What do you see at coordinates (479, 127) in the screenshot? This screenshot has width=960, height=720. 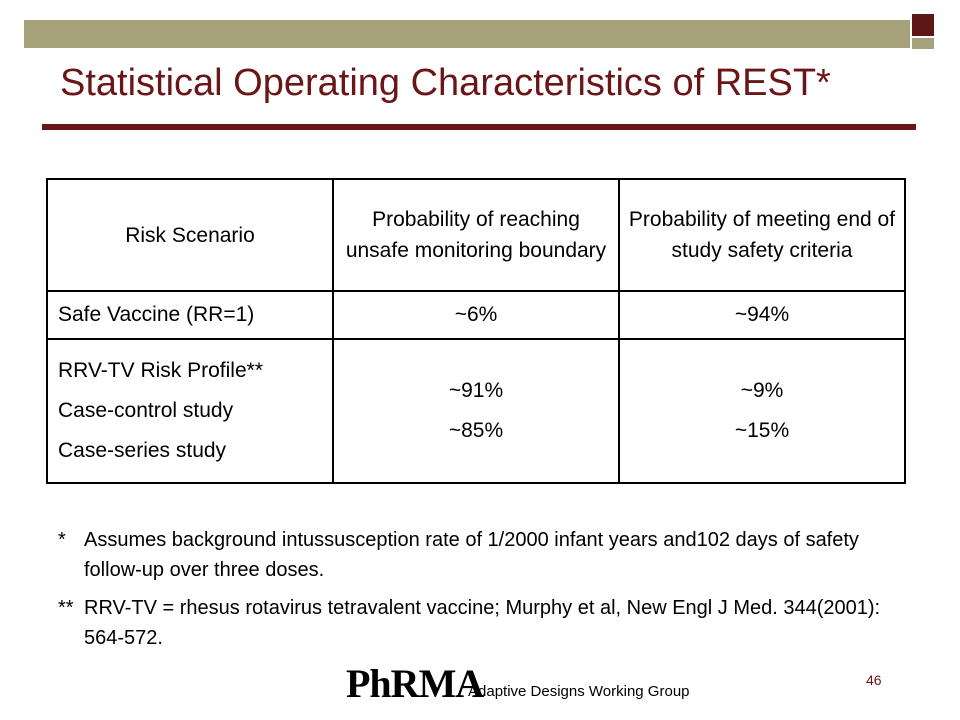 I see `title-underline` at bounding box center [479, 127].